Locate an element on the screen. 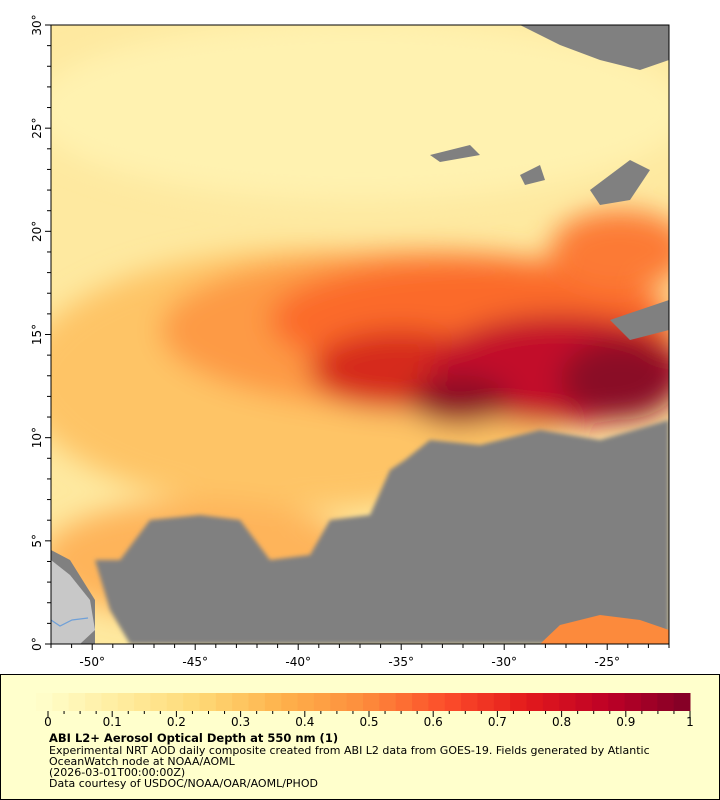 This screenshot has width=720, height=800. lat-label: 0° is located at coordinates (37, 644).